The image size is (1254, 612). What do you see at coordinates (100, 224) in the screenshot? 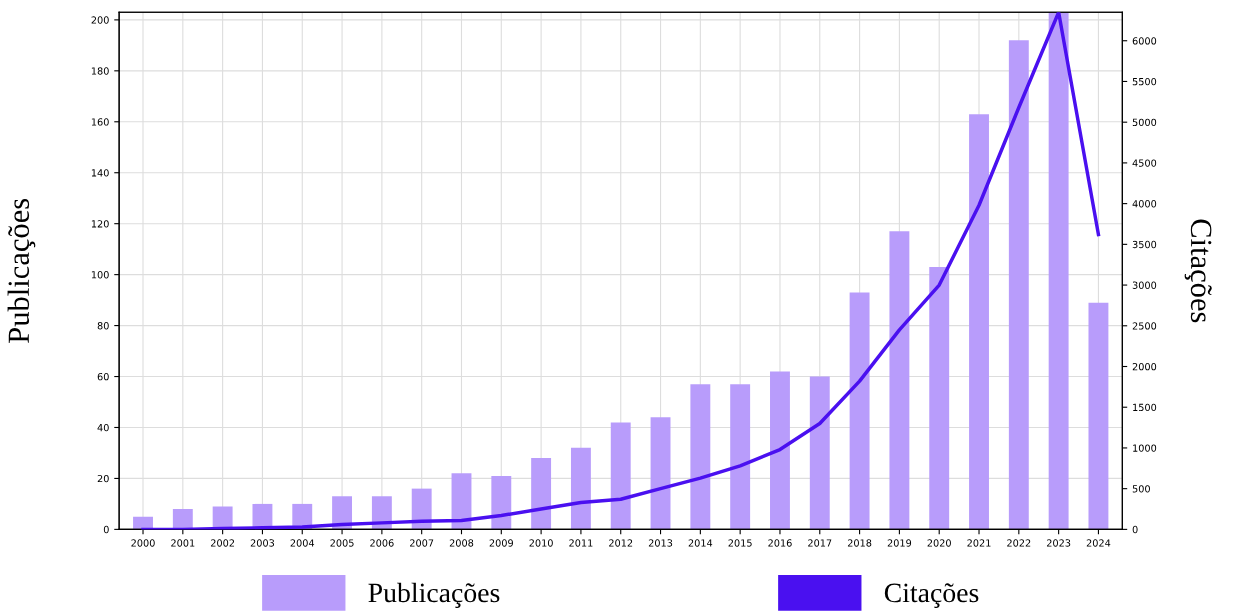
I see `y-tick-label: 120` at bounding box center [100, 224].